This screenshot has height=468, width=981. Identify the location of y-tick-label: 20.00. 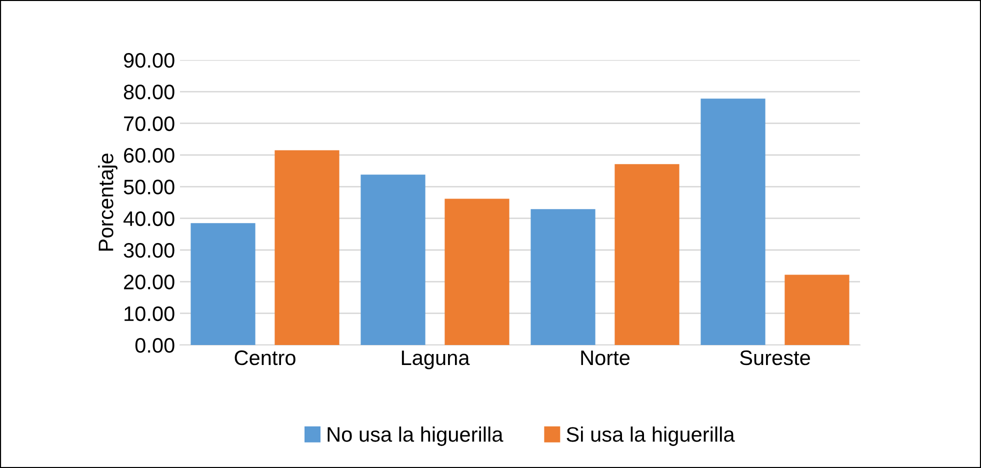
(149, 282).